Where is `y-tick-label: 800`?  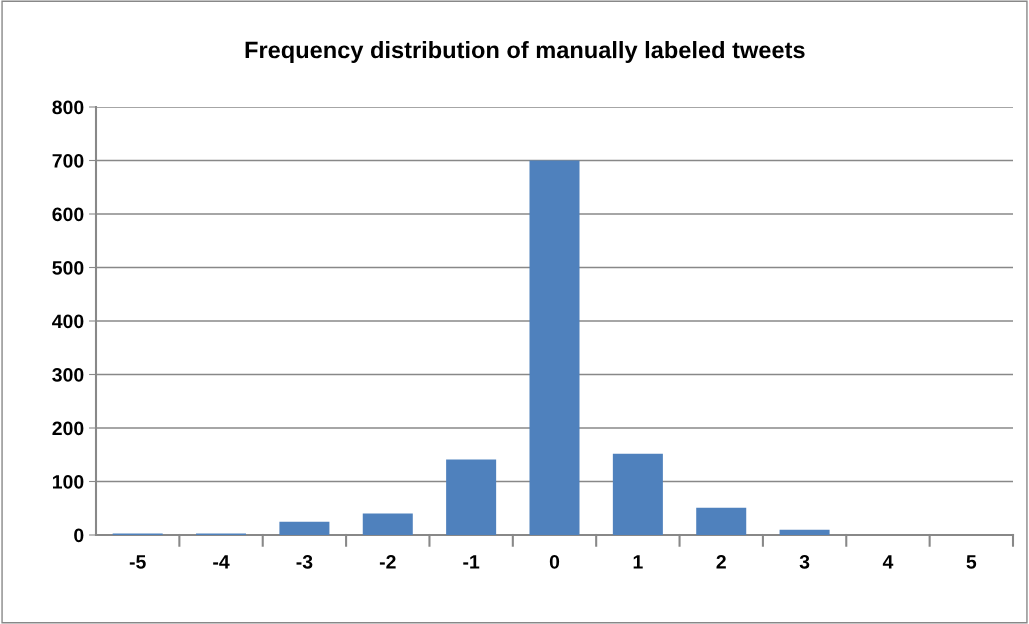 y-tick-label: 800 is located at coordinates (68, 107).